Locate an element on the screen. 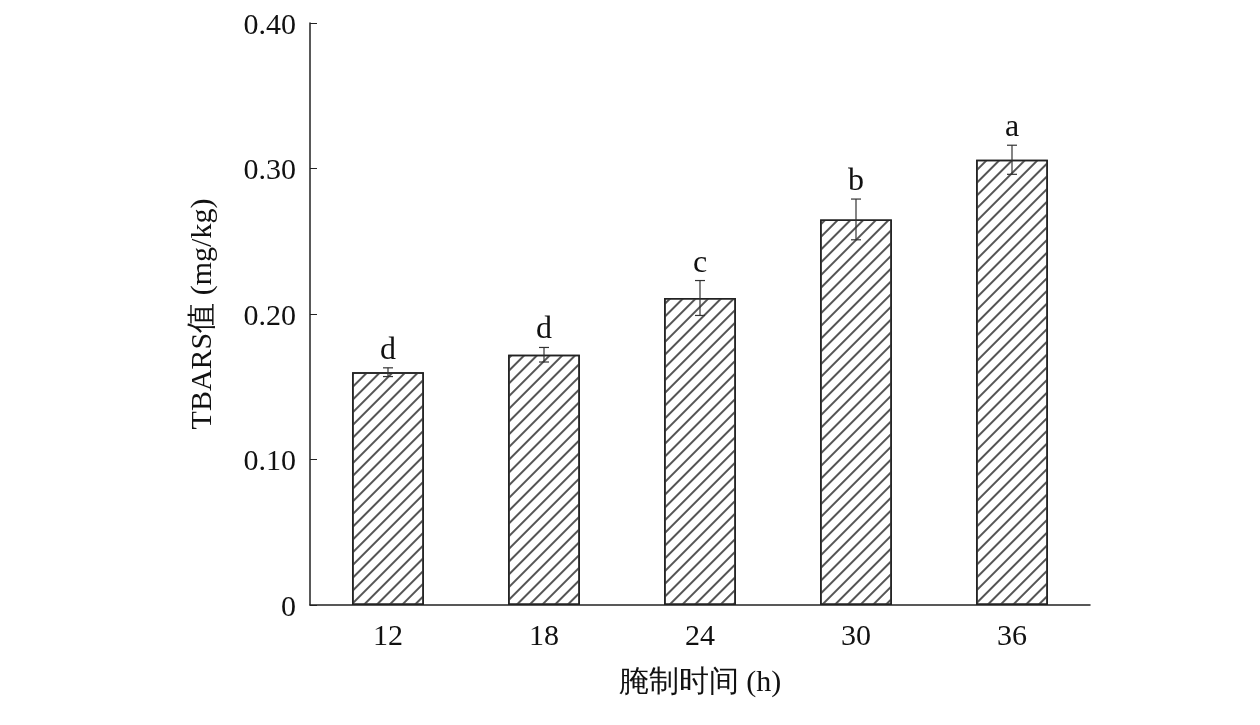  x-tick-label: 24 is located at coordinates (700, 634).